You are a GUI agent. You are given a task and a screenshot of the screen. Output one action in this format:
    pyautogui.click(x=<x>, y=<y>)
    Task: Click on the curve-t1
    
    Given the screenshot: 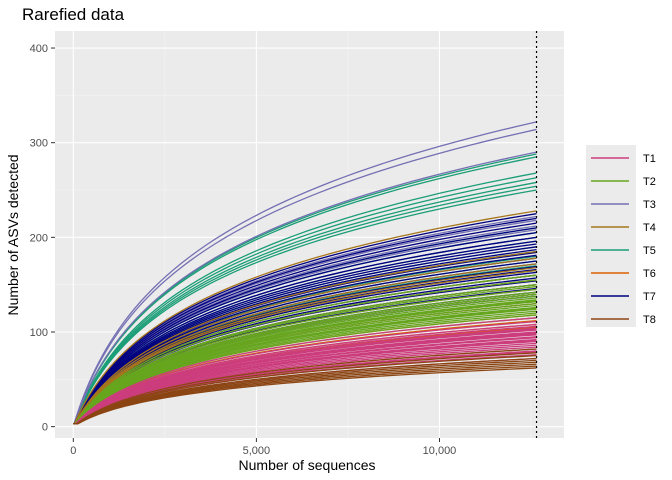 What is the action you would take?
    pyautogui.click(x=305, y=376)
    